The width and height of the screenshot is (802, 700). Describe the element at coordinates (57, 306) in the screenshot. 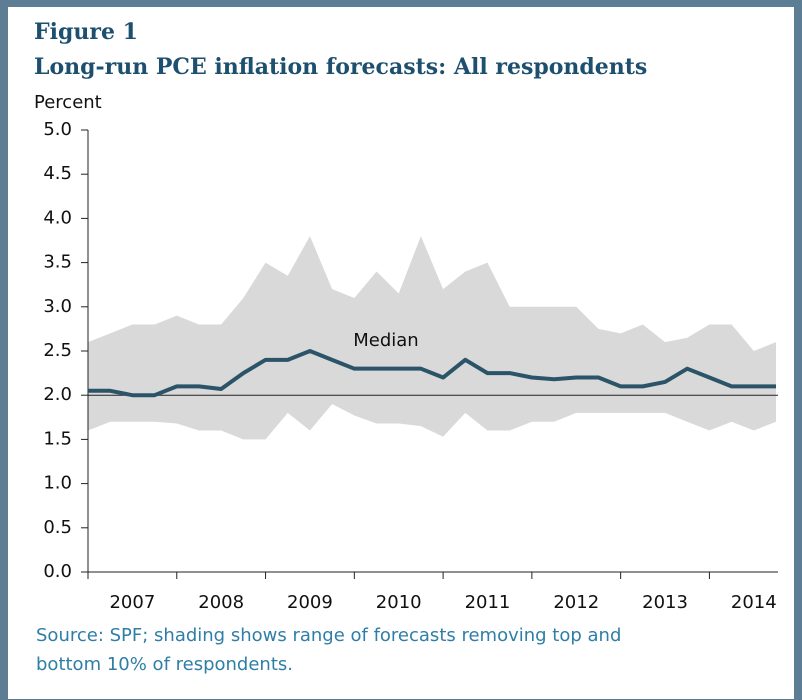

I see `y-tick-label: 3.0` at that location.